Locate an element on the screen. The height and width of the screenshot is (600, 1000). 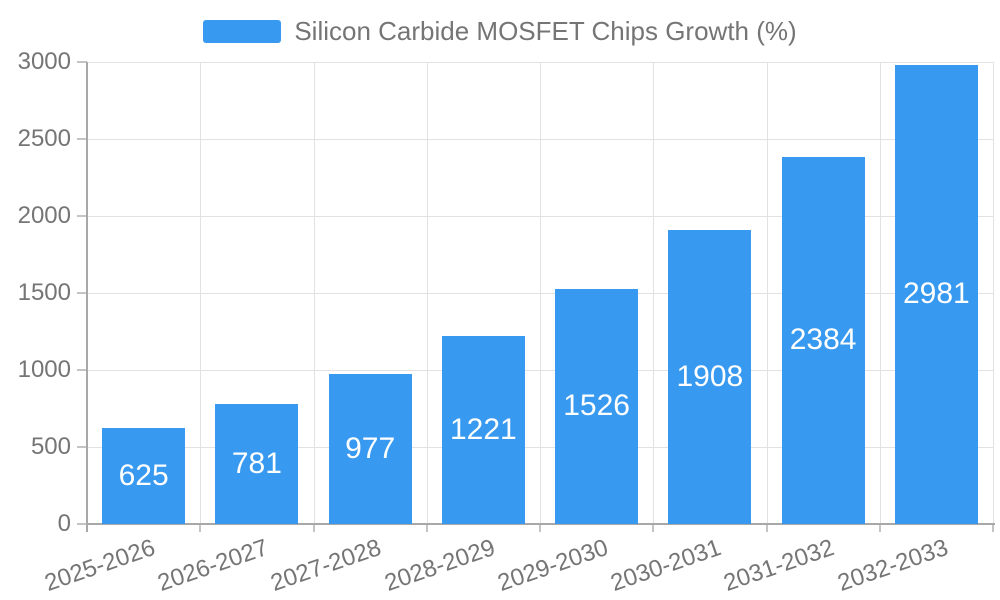
y-axis-line is located at coordinates (87, 297).